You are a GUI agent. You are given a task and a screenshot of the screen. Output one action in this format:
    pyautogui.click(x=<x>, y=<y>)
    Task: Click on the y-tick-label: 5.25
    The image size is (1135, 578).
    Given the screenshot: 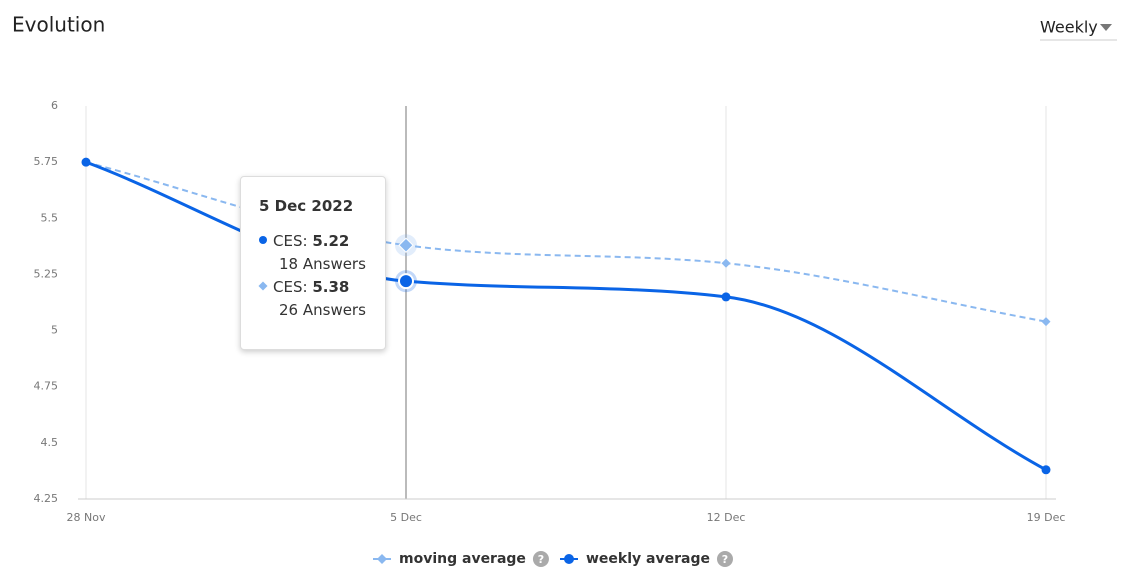 What is the action you would take?
    pyautogui.click(x=46, y=273)
    